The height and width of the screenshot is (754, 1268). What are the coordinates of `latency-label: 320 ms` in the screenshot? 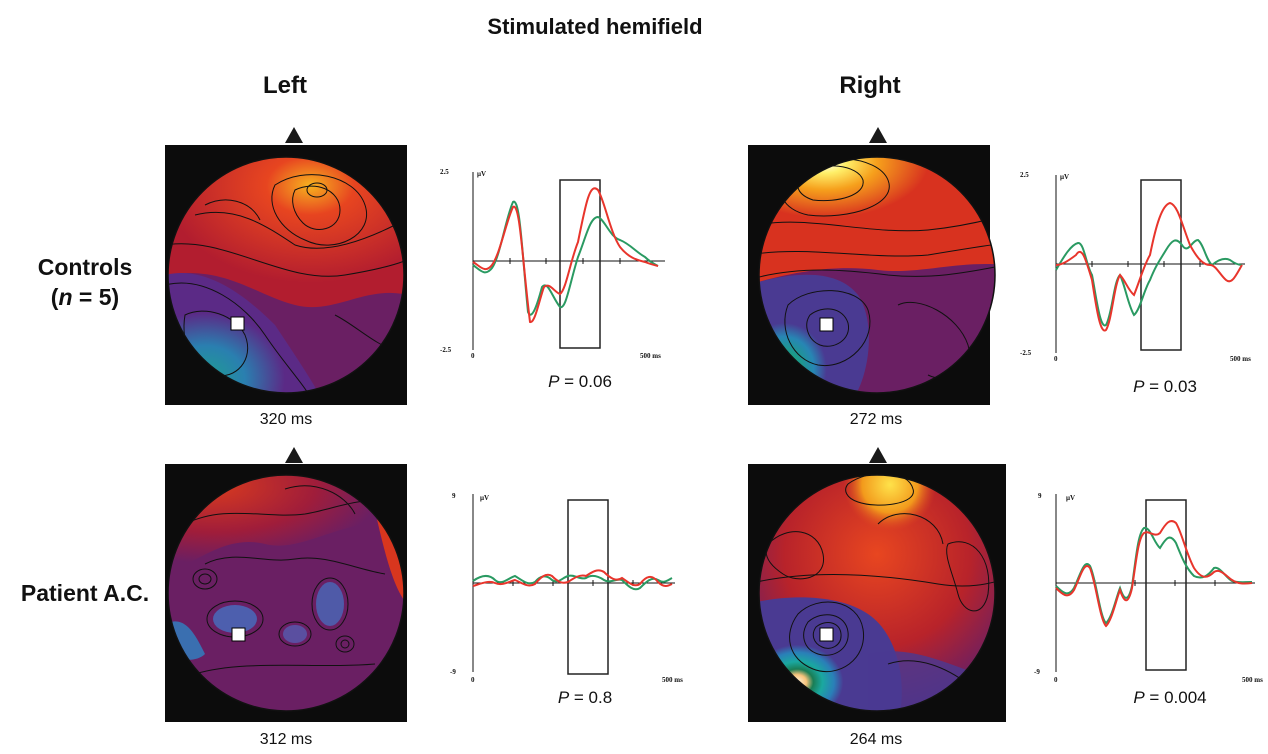 It's located at (286, 419).